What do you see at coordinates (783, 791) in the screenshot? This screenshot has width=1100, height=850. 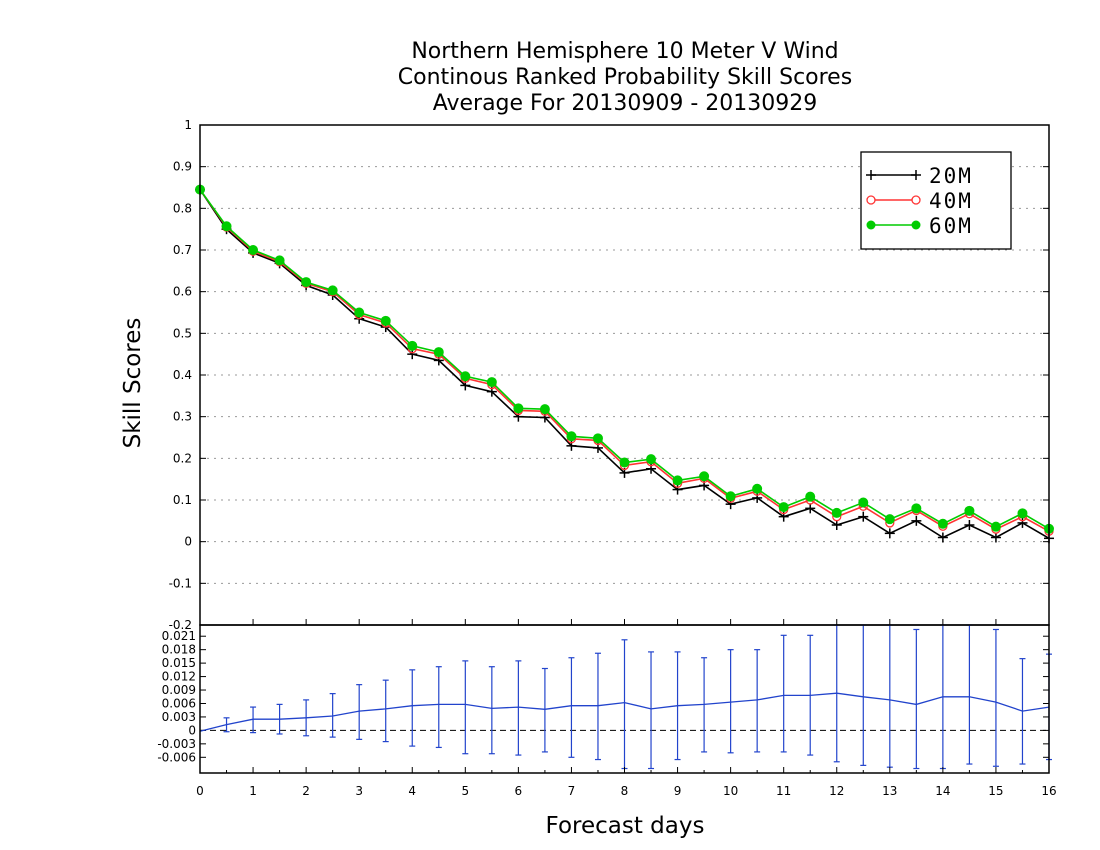 I see `x-tick-label: 11` at bounding box center [783, 791].